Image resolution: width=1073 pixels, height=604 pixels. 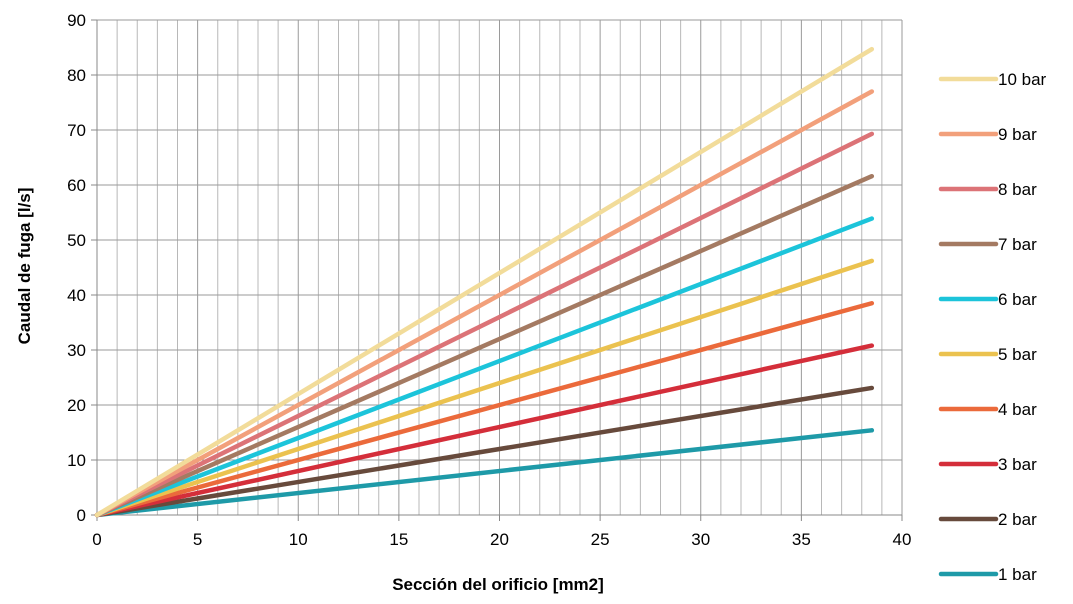 What do you see at coordinates (76, 75) in the screenshot?
I see `y-tick-label: 80` at bounding box center [76, 75].